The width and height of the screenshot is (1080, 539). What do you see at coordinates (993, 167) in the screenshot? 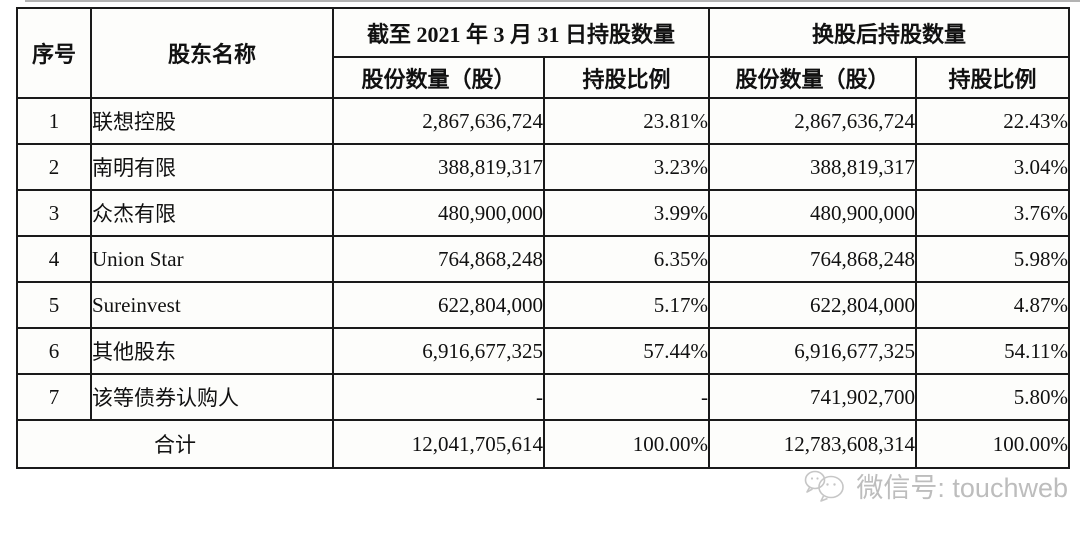
I see `cell-ratio-after: 3.04%` at bounding box center [993, 167].